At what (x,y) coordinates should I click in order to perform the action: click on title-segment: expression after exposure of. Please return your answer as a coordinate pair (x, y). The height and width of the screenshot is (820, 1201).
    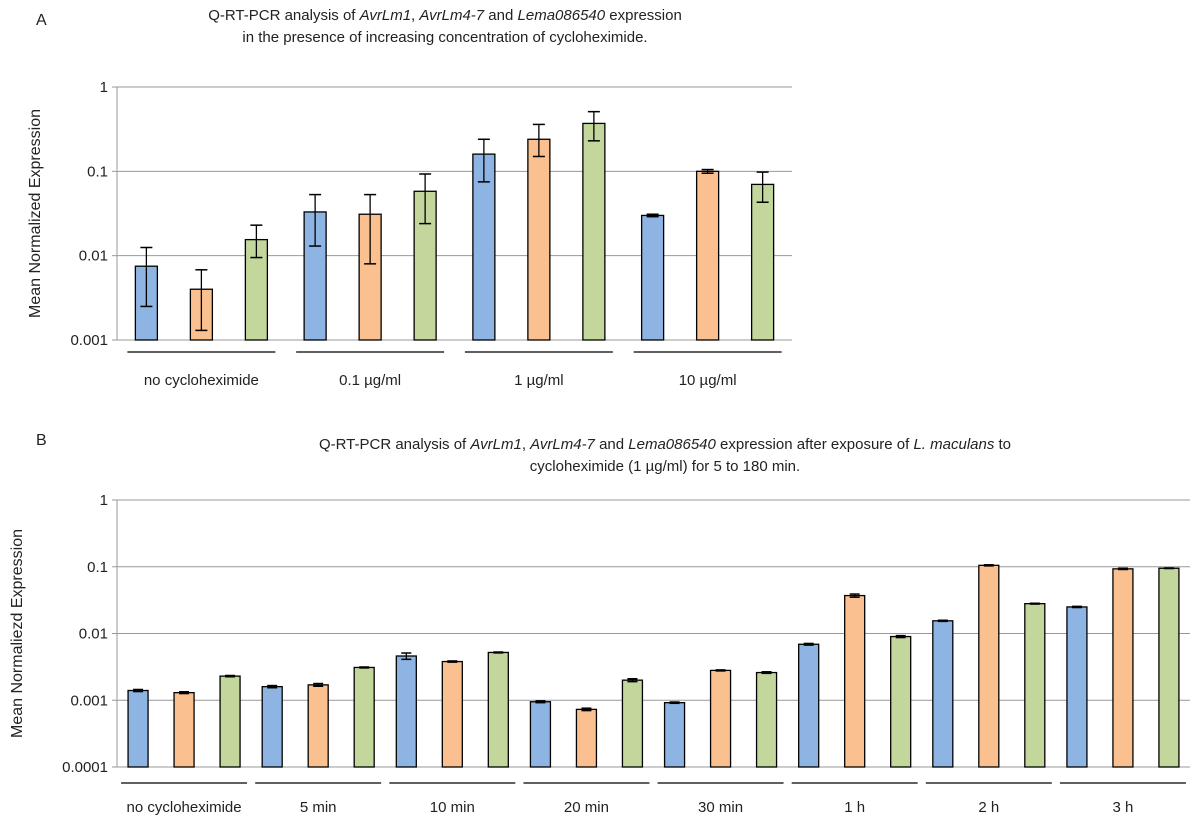
    Looking at the image, I should click on (814, 444).